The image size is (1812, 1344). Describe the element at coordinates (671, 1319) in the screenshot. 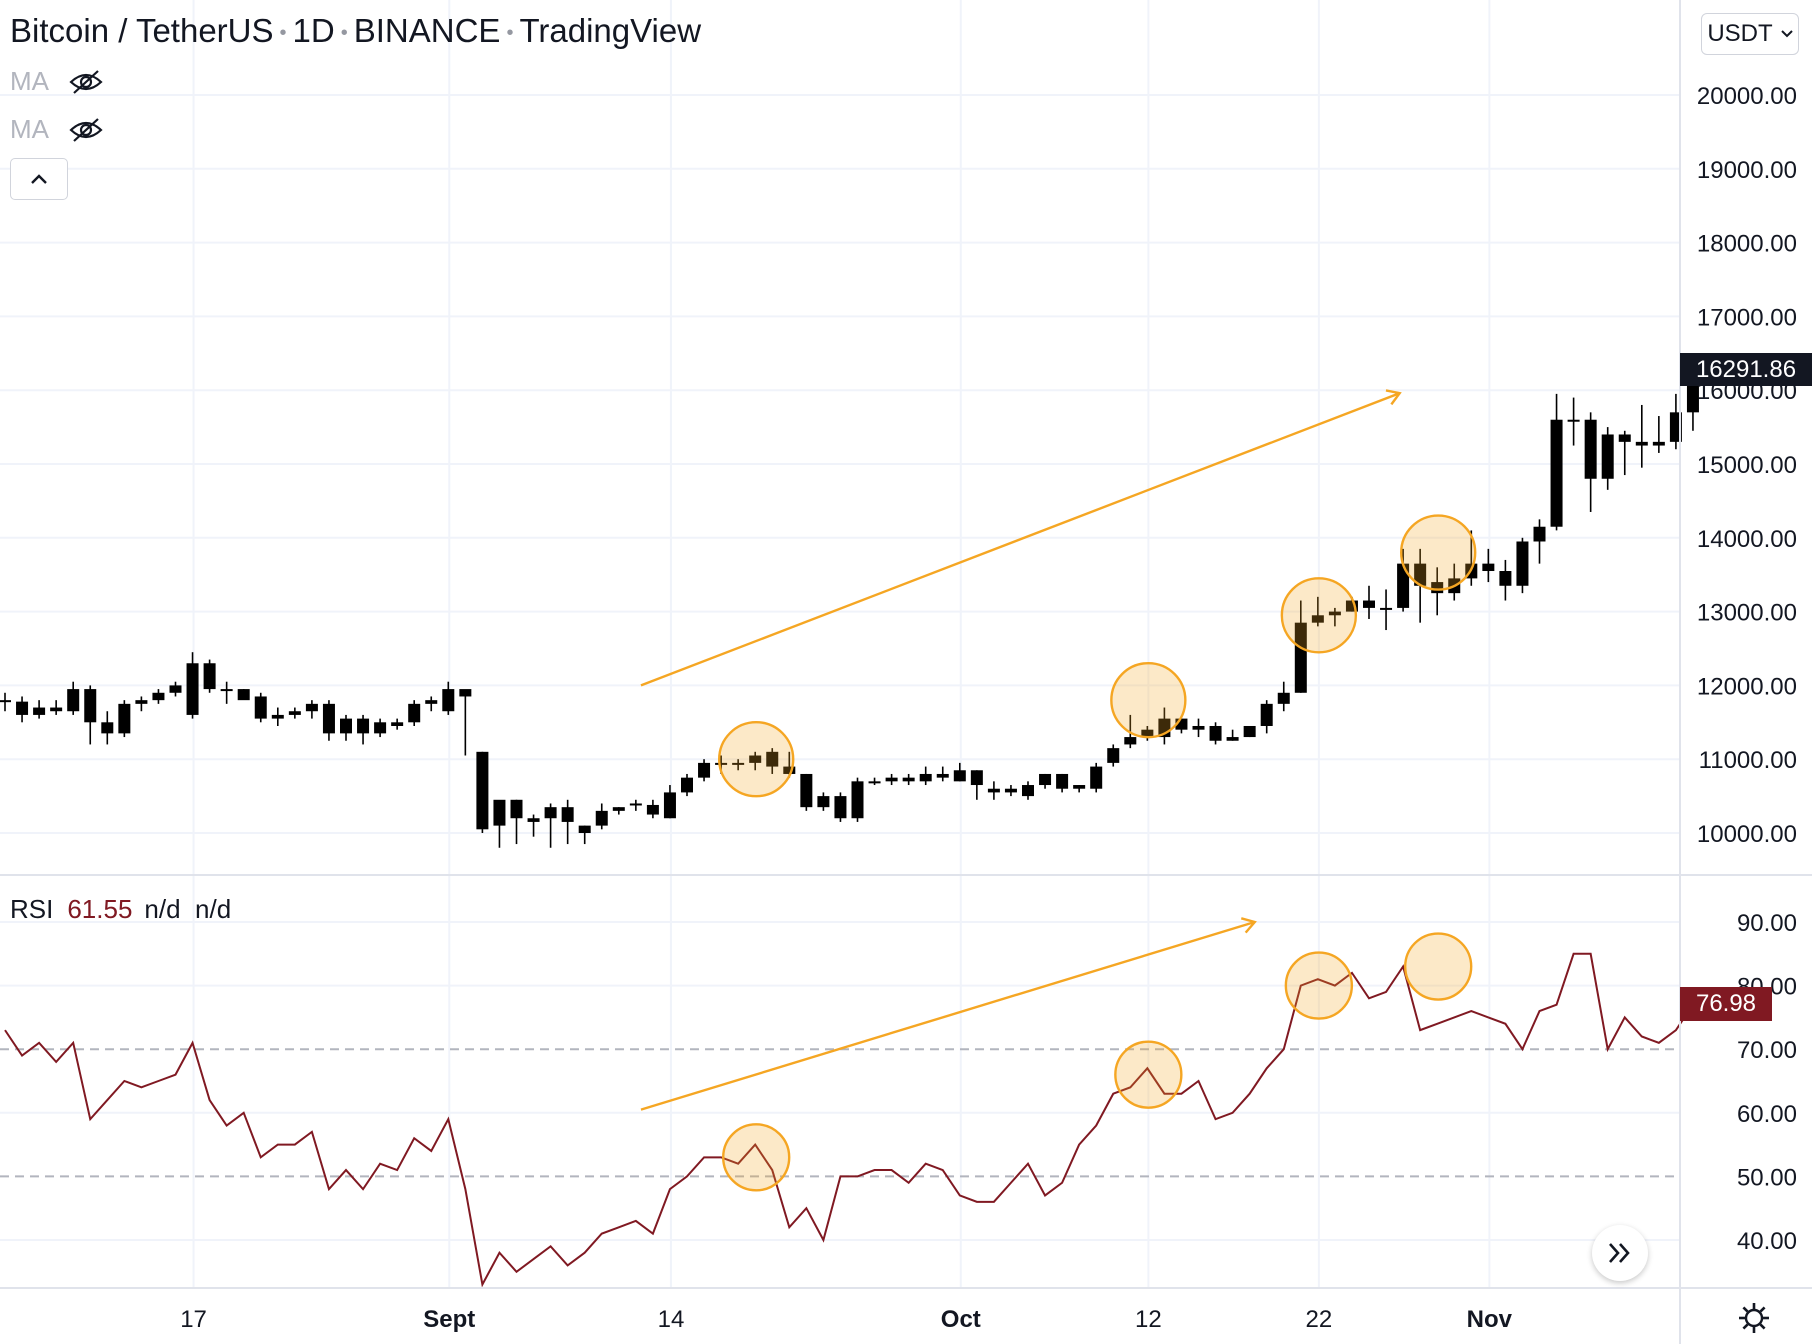

I see `time-axis-label: 14` at that location.